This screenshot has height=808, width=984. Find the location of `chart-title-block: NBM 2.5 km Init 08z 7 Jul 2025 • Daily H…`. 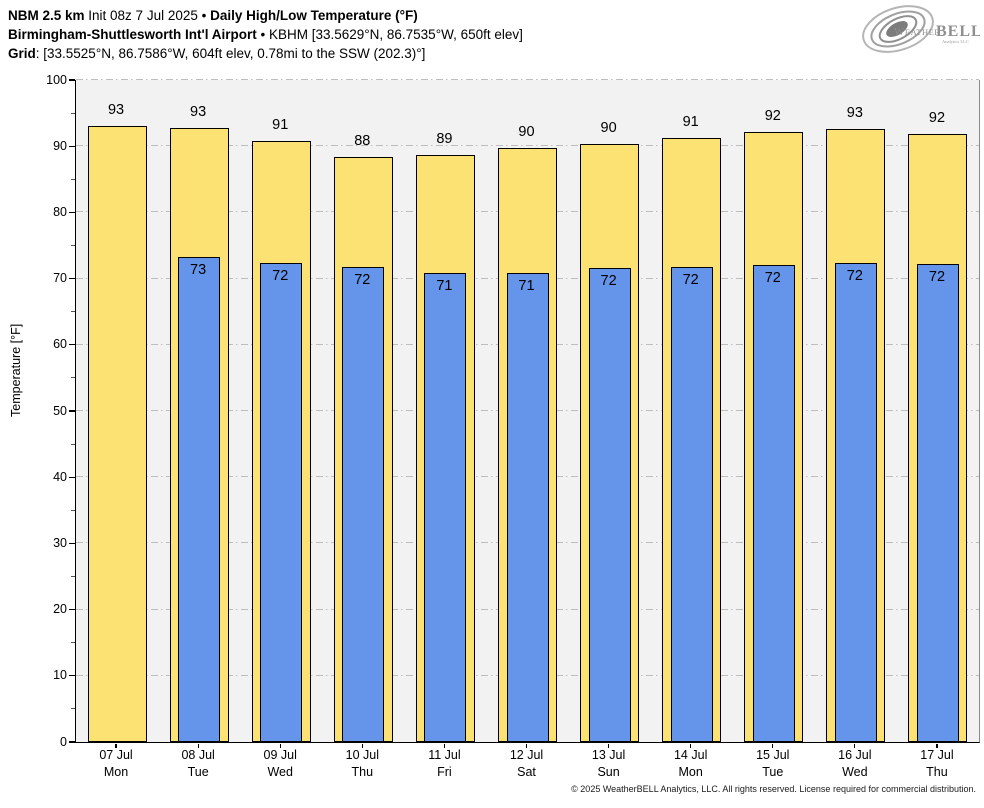

chart-title-block: NBM 2.5 km Init 08z 7 Jul 2025 • Daily H… is located at coordinates (265, 34).